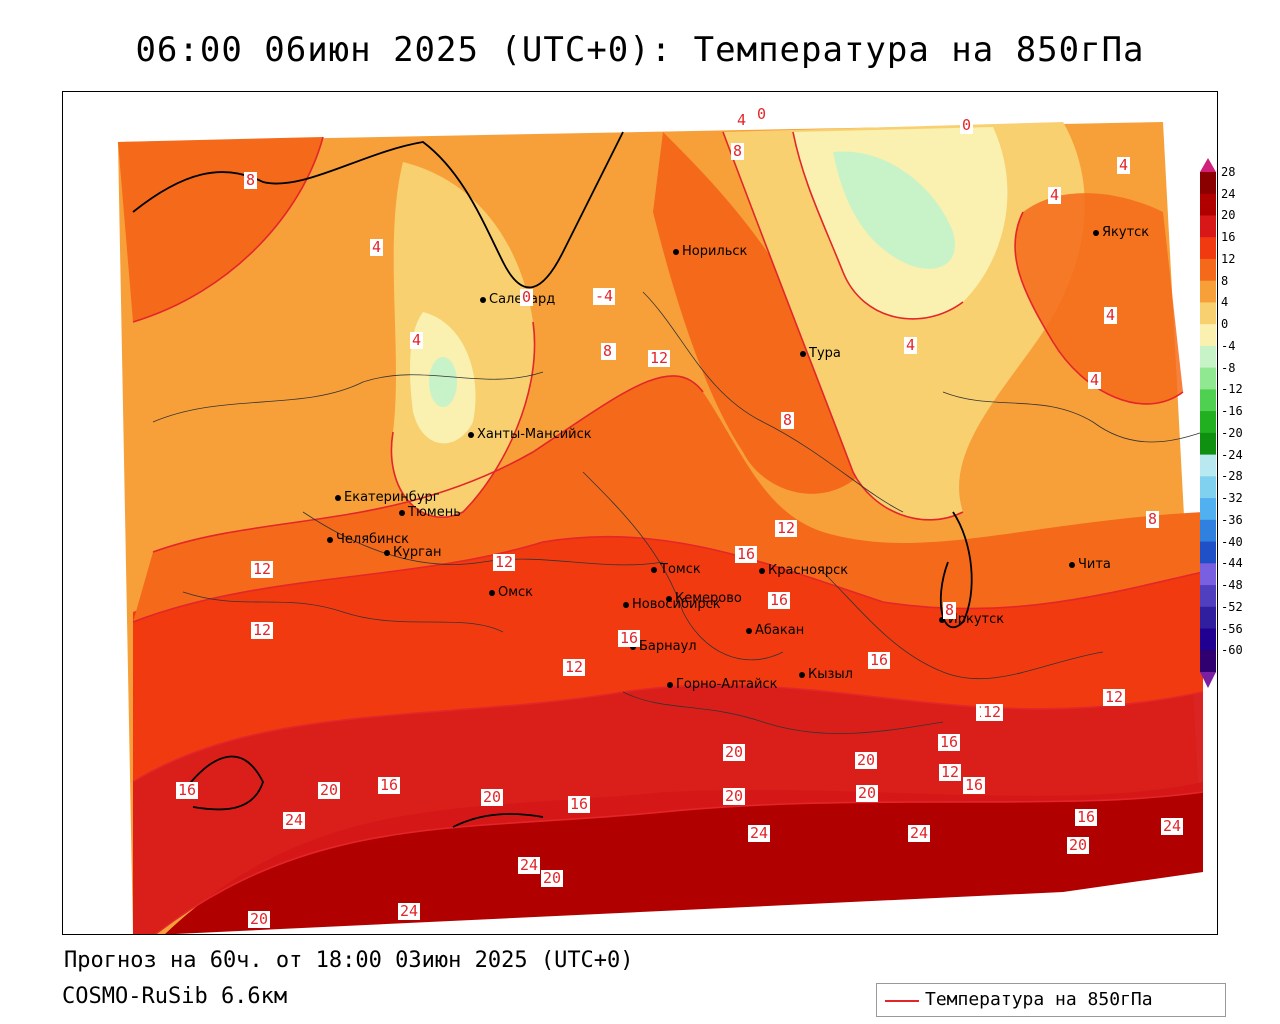 The image size is (1280, 1024). Describe the element at coordinates (668, 646) in the screenshot. I see `city-name: Барнаул` at that location.